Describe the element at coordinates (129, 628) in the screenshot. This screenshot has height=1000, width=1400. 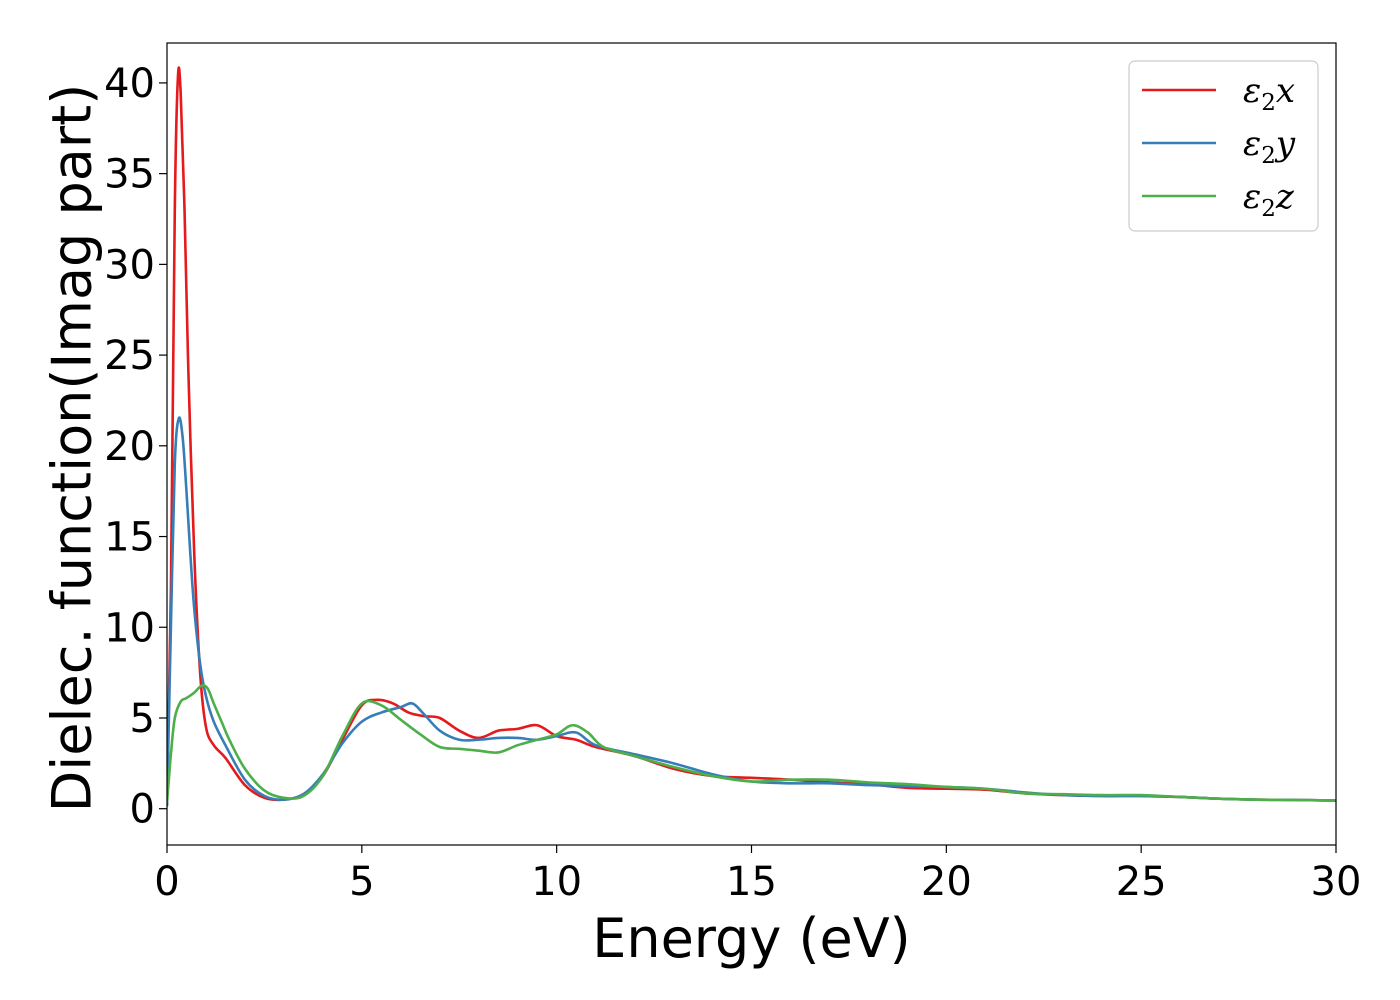
I see `y-tick-label: 10` at that location.